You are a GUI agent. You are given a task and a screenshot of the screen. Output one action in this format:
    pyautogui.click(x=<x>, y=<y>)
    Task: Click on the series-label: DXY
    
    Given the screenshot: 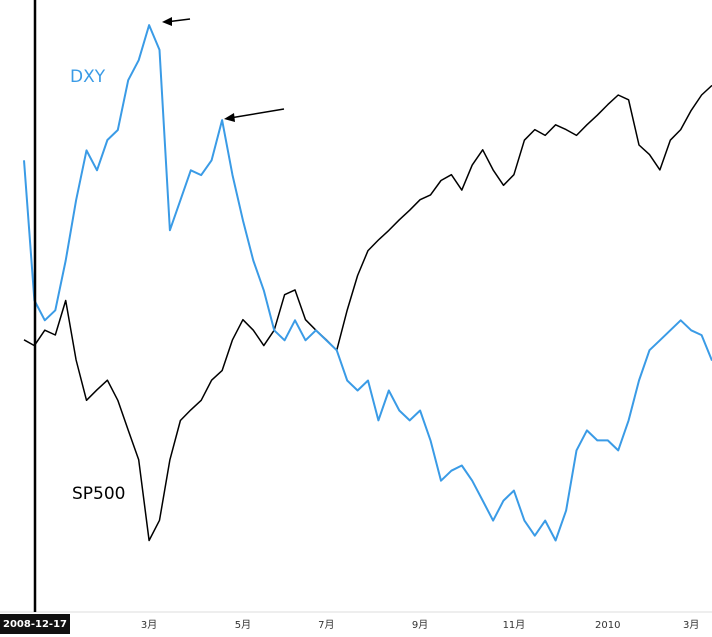 What is the action you would take?
    pyautogui.click(x=88, y=77)
    